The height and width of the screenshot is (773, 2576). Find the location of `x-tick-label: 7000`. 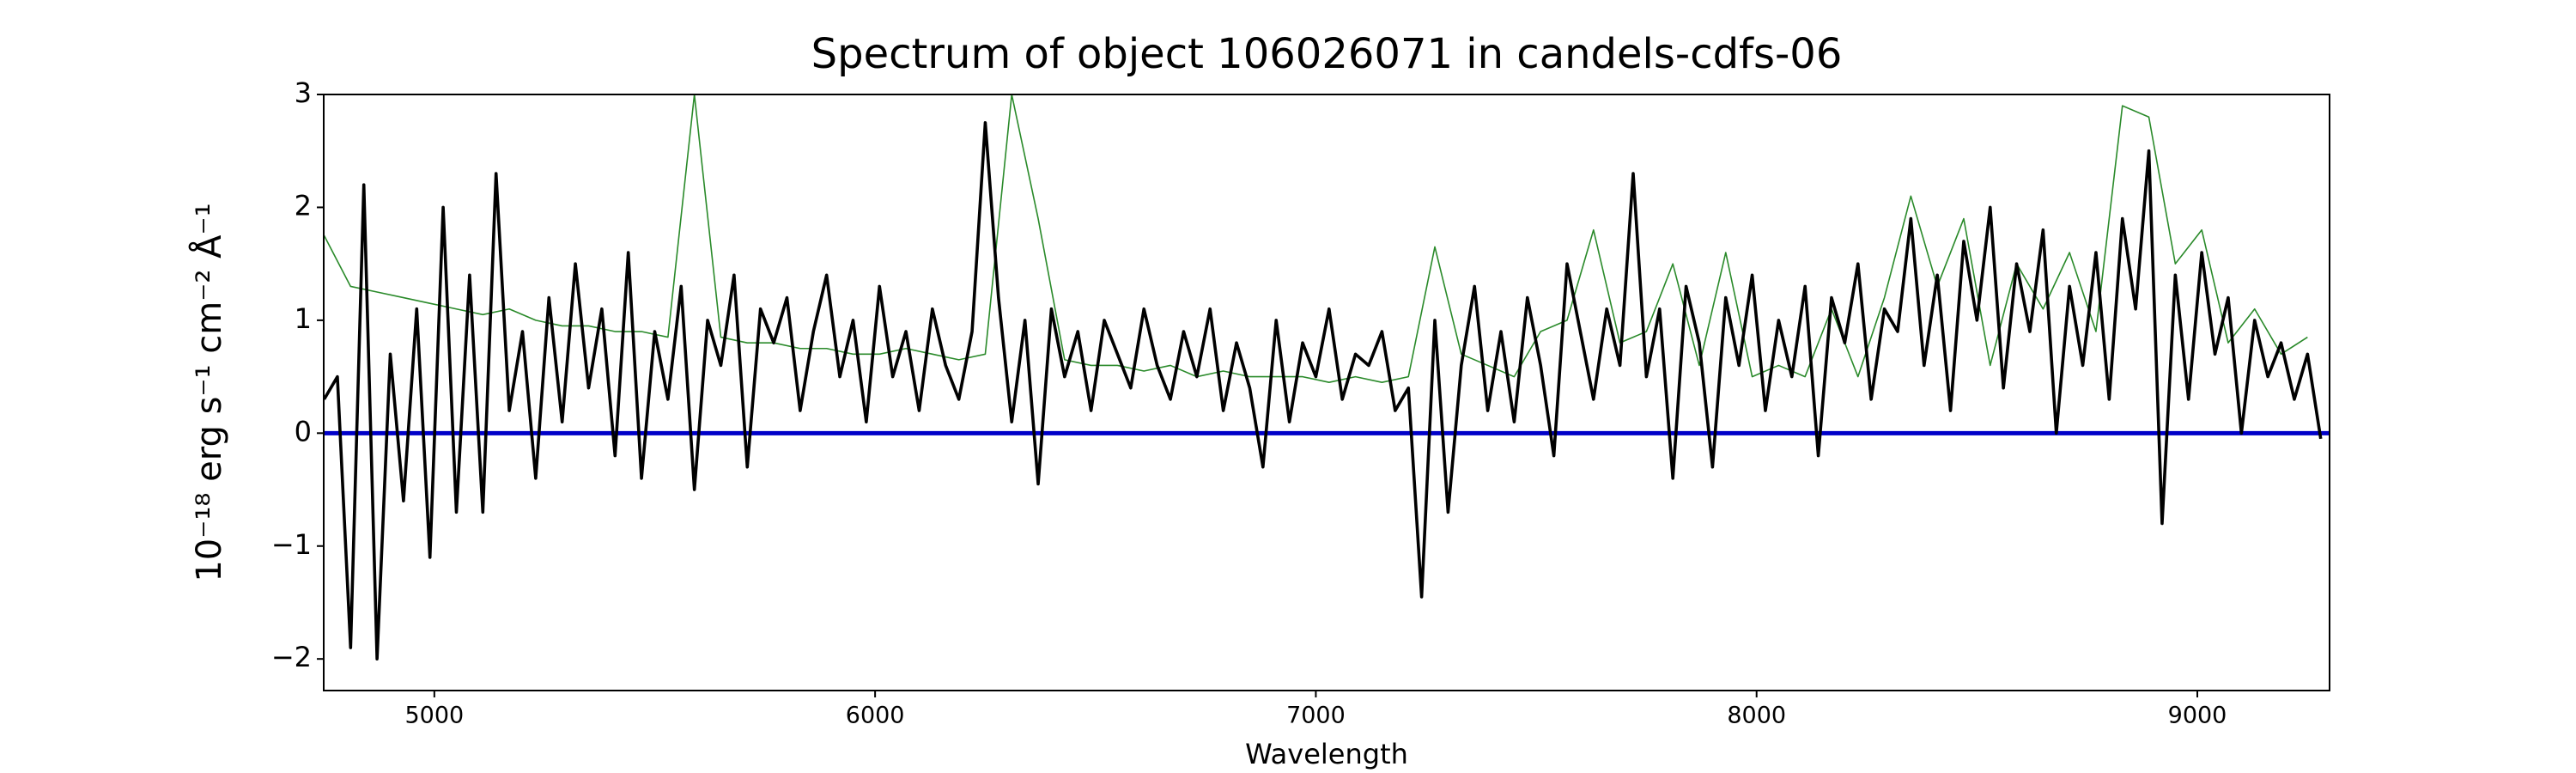

x-tick-label: 7000 is located at coordinates (1316, 716).